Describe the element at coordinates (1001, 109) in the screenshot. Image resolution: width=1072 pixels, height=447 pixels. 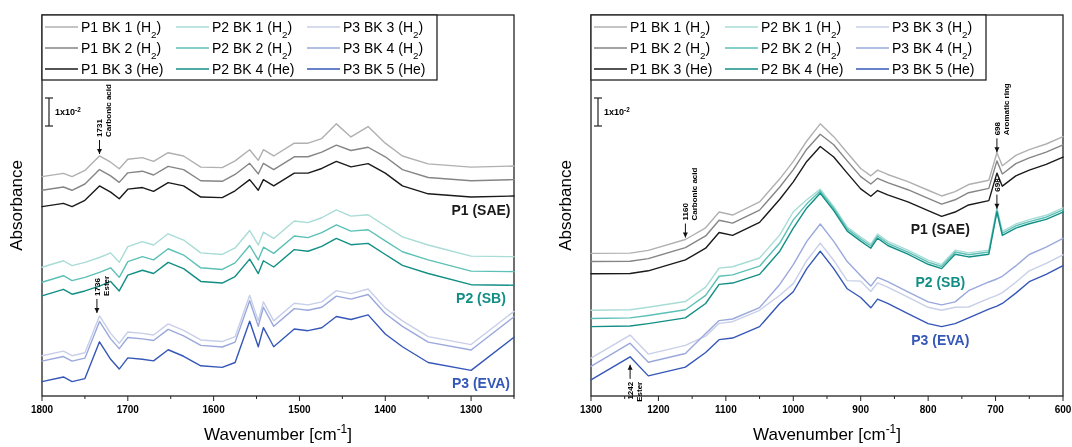
I see `annotation: 698 Aromatic ring` at that location.